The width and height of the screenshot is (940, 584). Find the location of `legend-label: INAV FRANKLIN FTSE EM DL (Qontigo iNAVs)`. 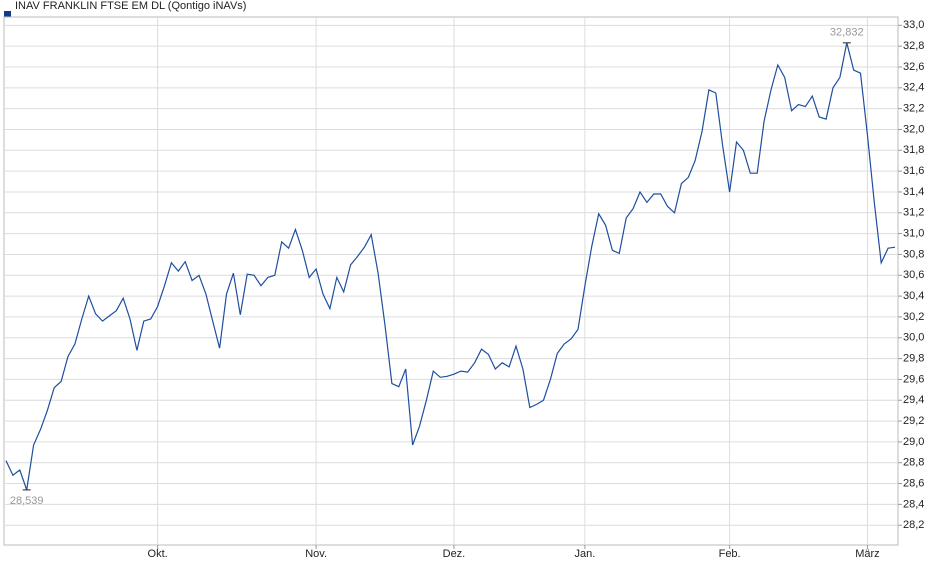

legend-label: INAV FRANKLIN FTSE EM DL (Qontigo iNAVs) is located at coordinates (130, 6).